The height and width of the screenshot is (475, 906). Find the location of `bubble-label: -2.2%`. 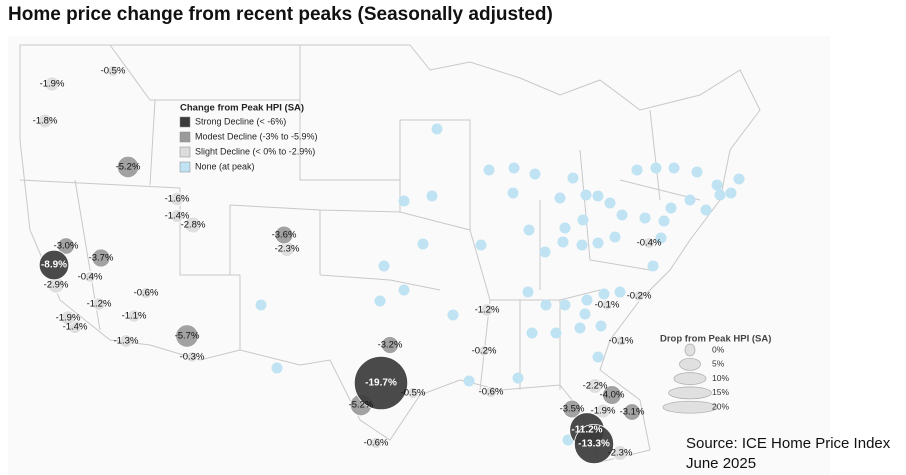

bubble-label: -2.2% is located at coordinates (595, 386).